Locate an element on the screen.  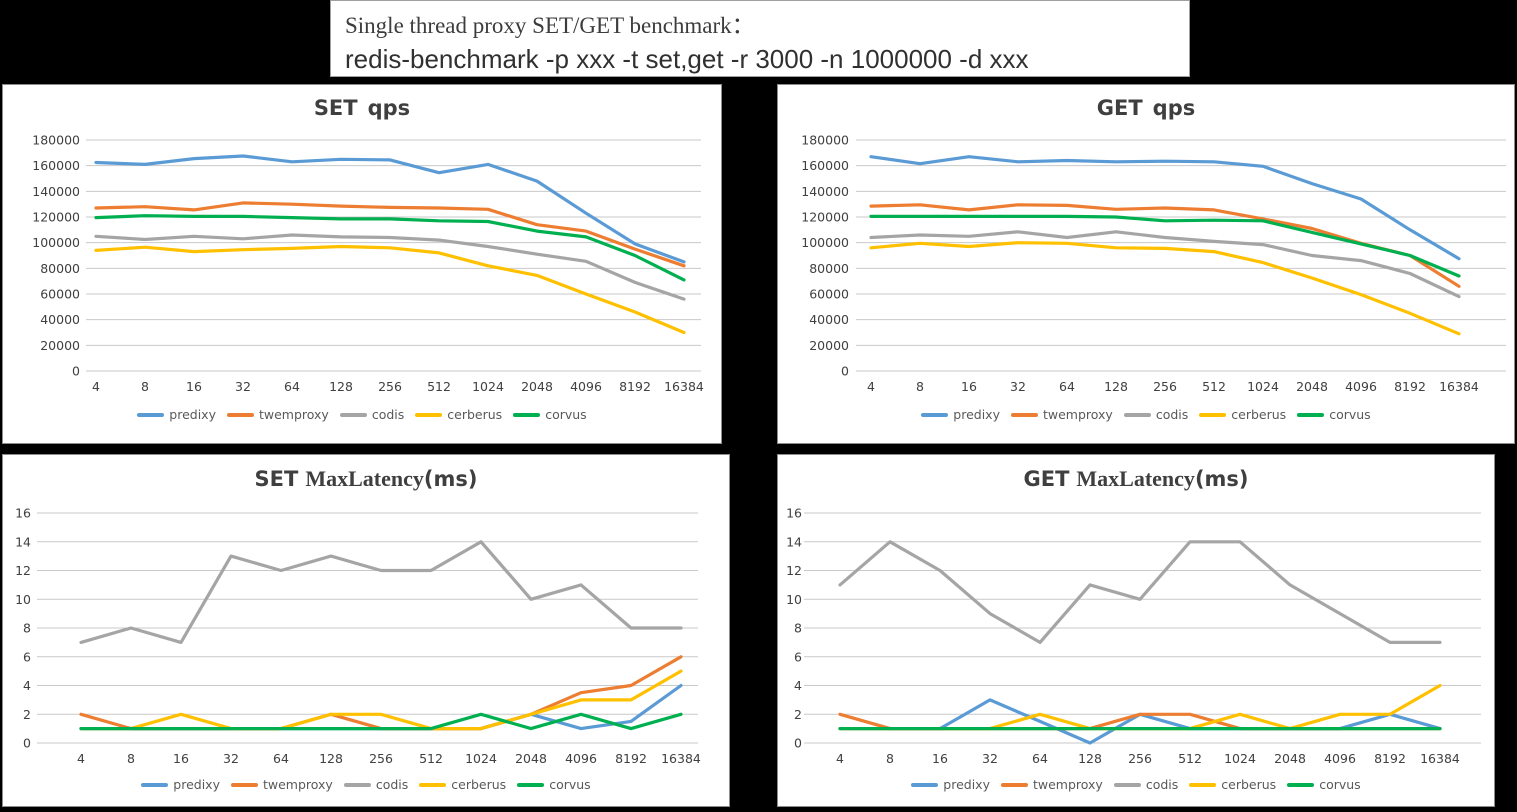
chart-title-get-latency: GET MaxLatency(ms) is located at coordinates (1136, 479).